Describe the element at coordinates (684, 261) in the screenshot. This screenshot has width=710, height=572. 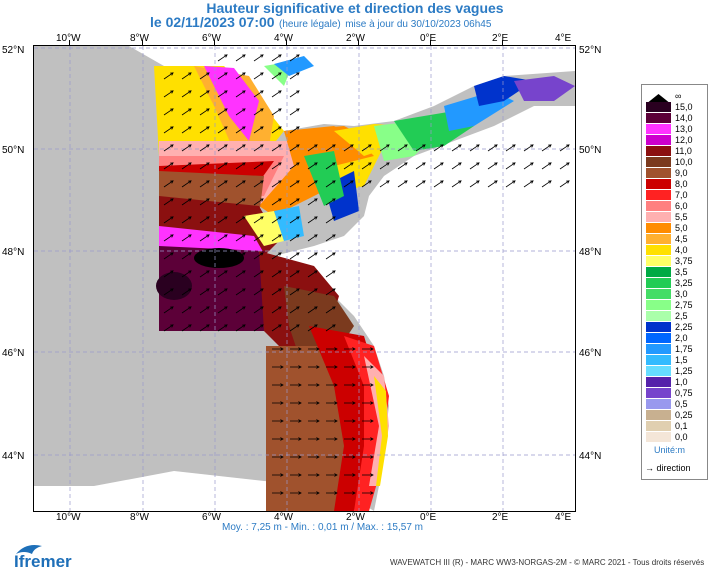
I see `legend-label: 3,75` at that location.